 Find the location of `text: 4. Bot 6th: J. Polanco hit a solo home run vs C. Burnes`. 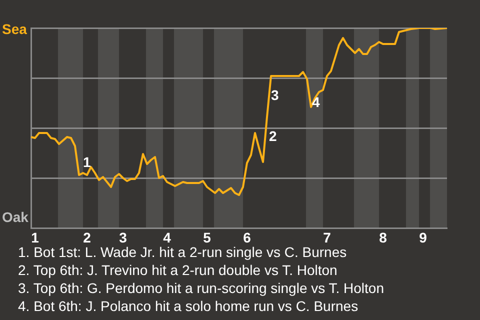

text: 4. Bot 6th: J. Polanco hit a solo home run vs C. Burnes is located at coordinates (189, 306).